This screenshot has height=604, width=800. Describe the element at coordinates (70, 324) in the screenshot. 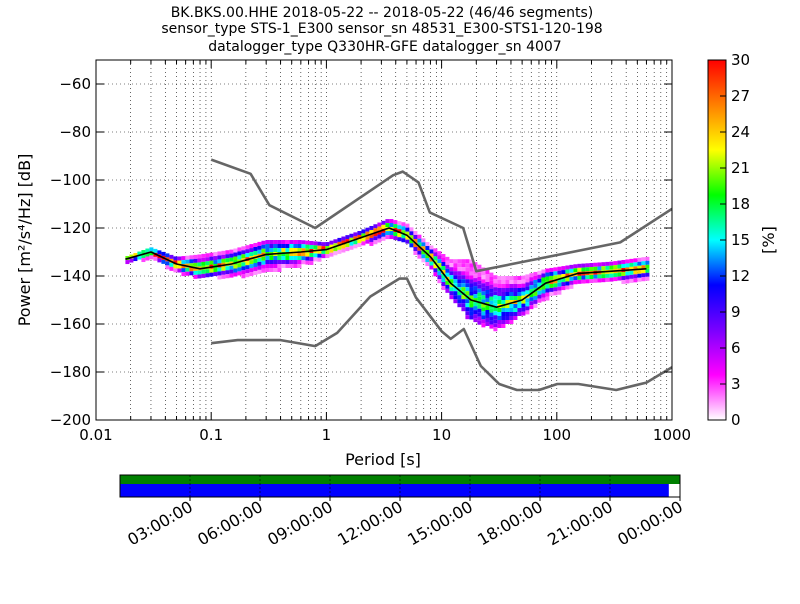

I see `y-tick-label: −160` at that location.